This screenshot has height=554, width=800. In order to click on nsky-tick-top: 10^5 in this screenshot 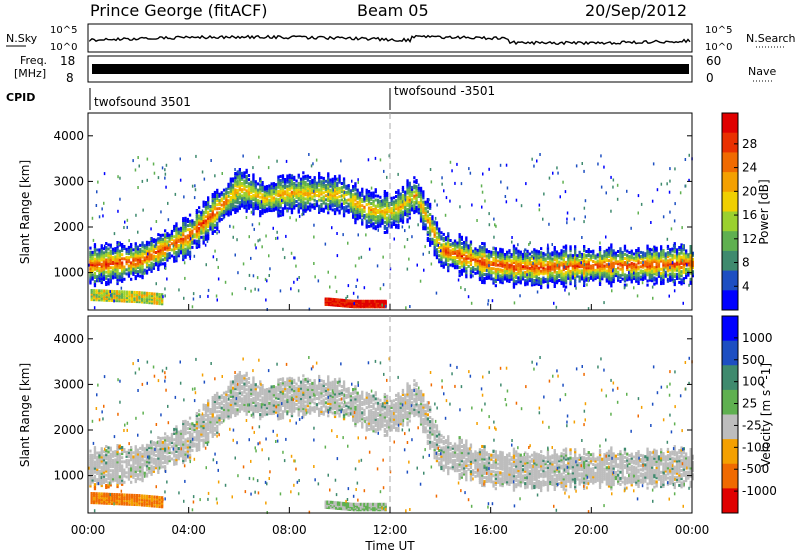, I will do `click(63, 30)`.